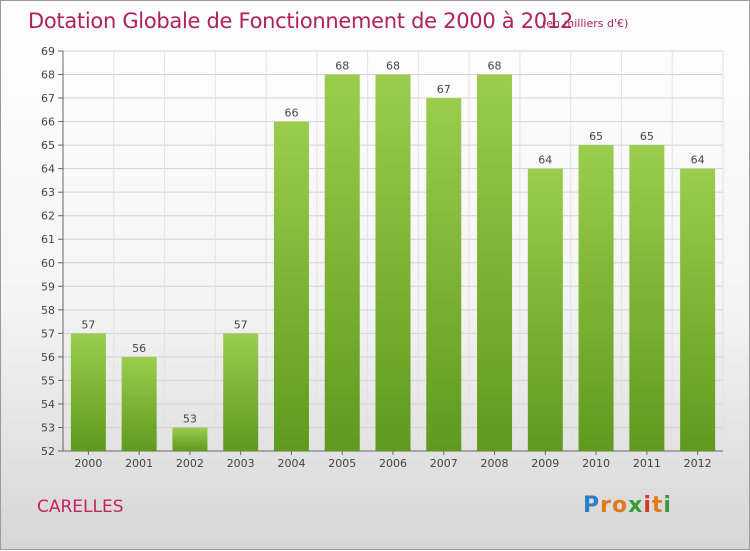 The image size is (750, 551). Describe the element at coordinates (88, 392) in the screenshot. I see `bar-2000` at that location.